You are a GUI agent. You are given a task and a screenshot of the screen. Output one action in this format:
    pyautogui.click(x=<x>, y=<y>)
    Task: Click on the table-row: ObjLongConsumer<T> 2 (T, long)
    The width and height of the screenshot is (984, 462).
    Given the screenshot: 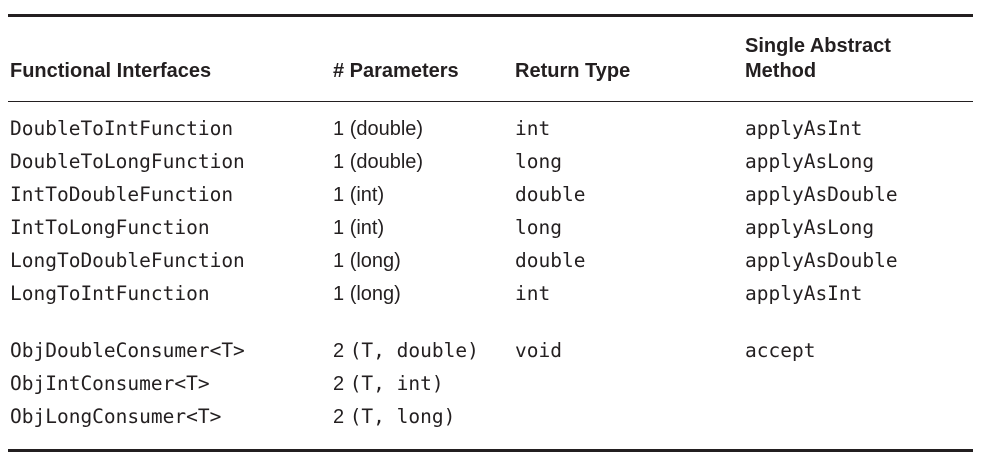 What is the action you would take?
    pyautogui.click(x=490, y=416)
    